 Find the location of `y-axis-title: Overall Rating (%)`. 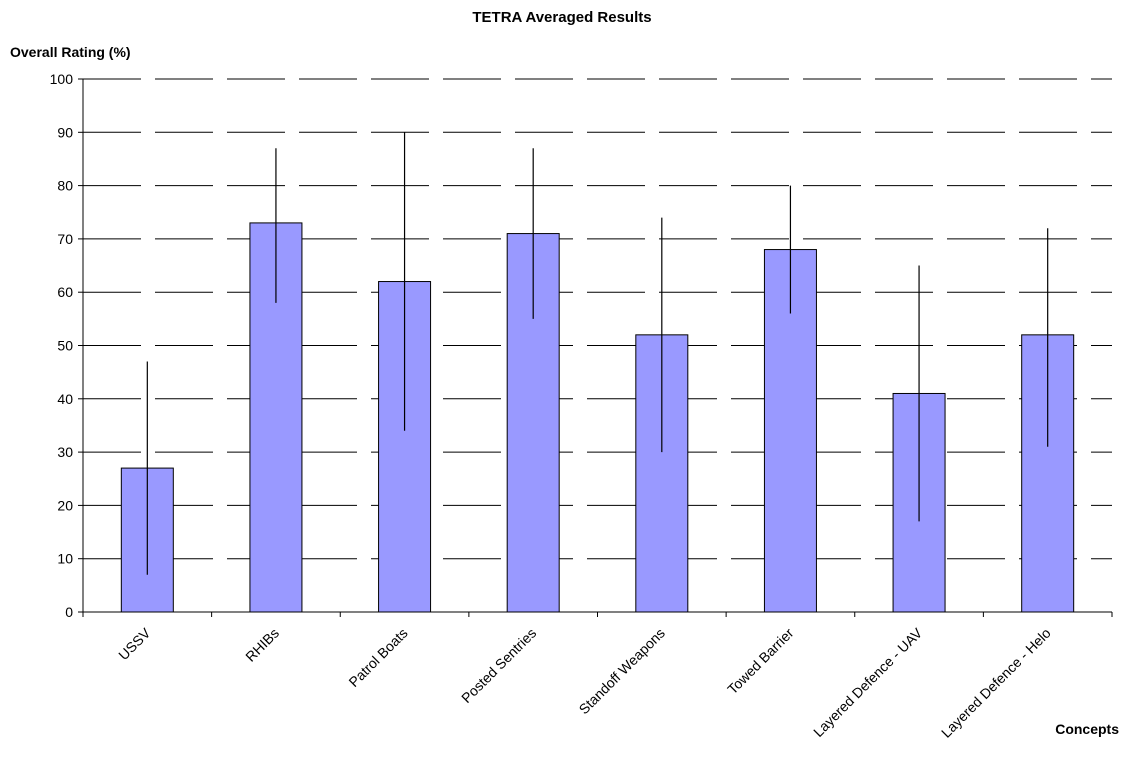

y-axis-title: Overall Rating (%) is located at coordinates (70, 52).